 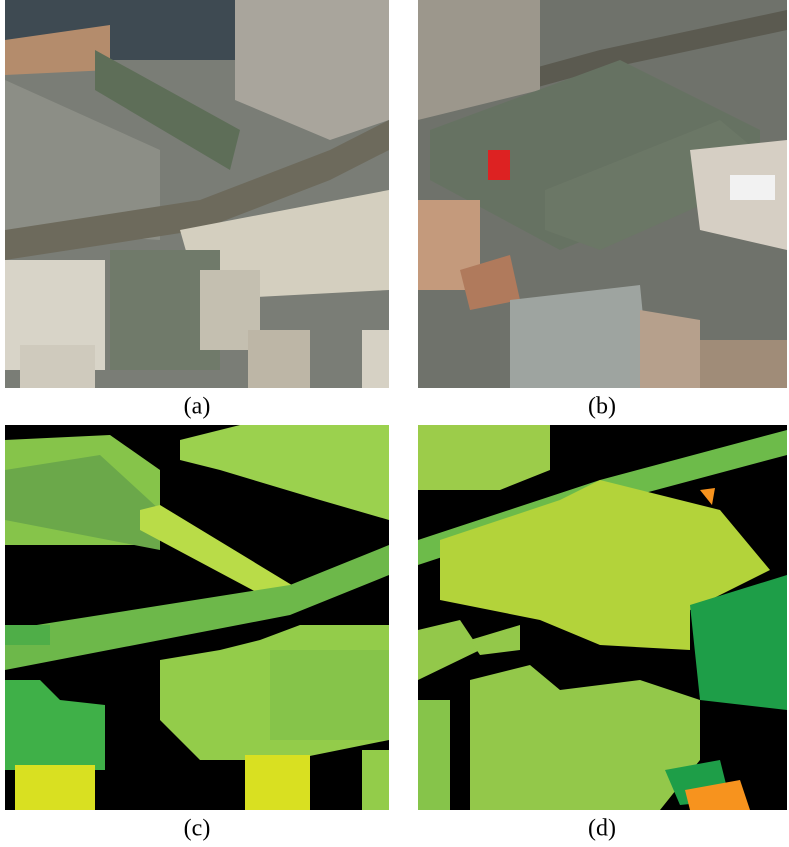 I want to click on caption: (b), so click(x=602, y=407).